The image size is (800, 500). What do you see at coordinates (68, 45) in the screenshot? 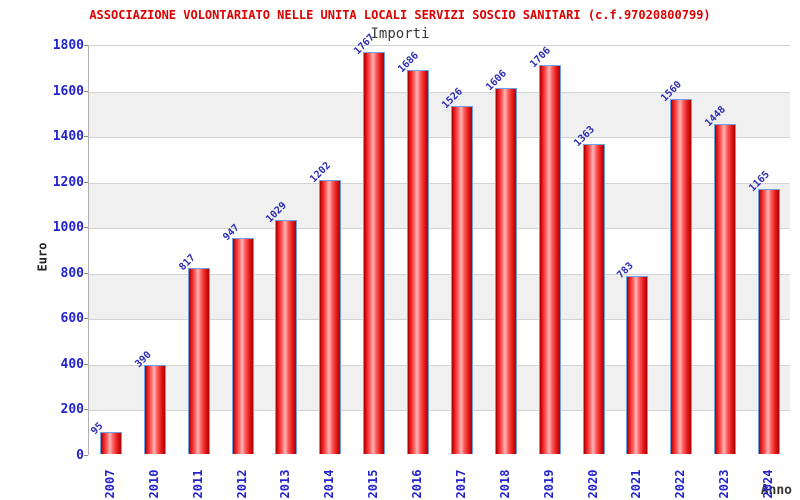
I see `y-tick-label: 1800` at bounding box center [68, 45].